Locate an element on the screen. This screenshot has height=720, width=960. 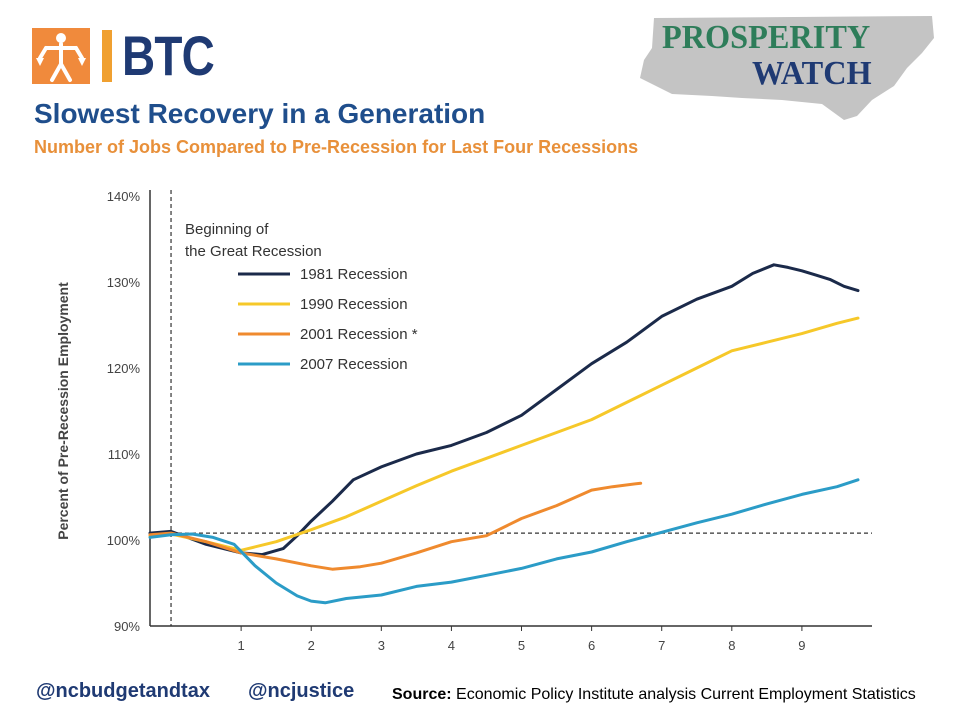
legend-label-3: 2007 Recession is located at coordinates (354, 364).